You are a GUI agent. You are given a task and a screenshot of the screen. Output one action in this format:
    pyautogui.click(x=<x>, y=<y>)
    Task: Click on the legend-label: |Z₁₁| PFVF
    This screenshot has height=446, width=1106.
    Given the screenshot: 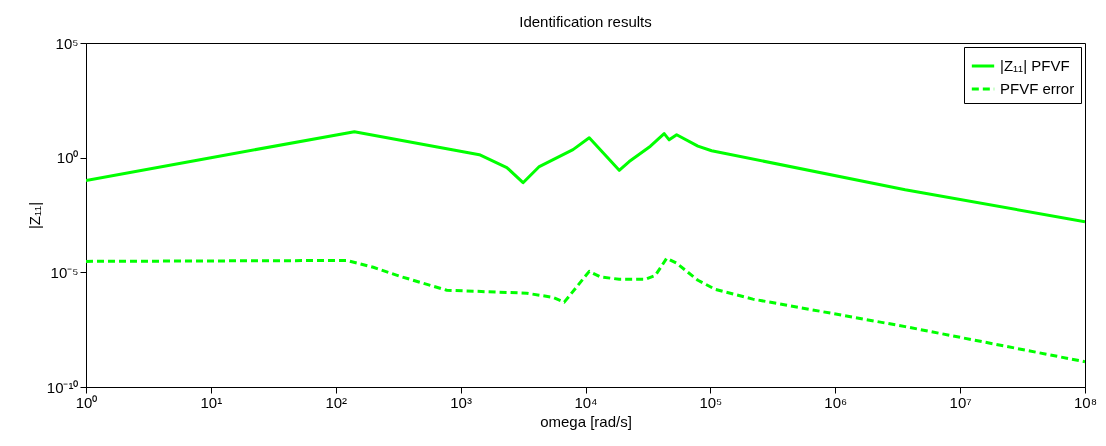 What is the action you would take?
    pyautogui.click(x=1035, y=65)
    